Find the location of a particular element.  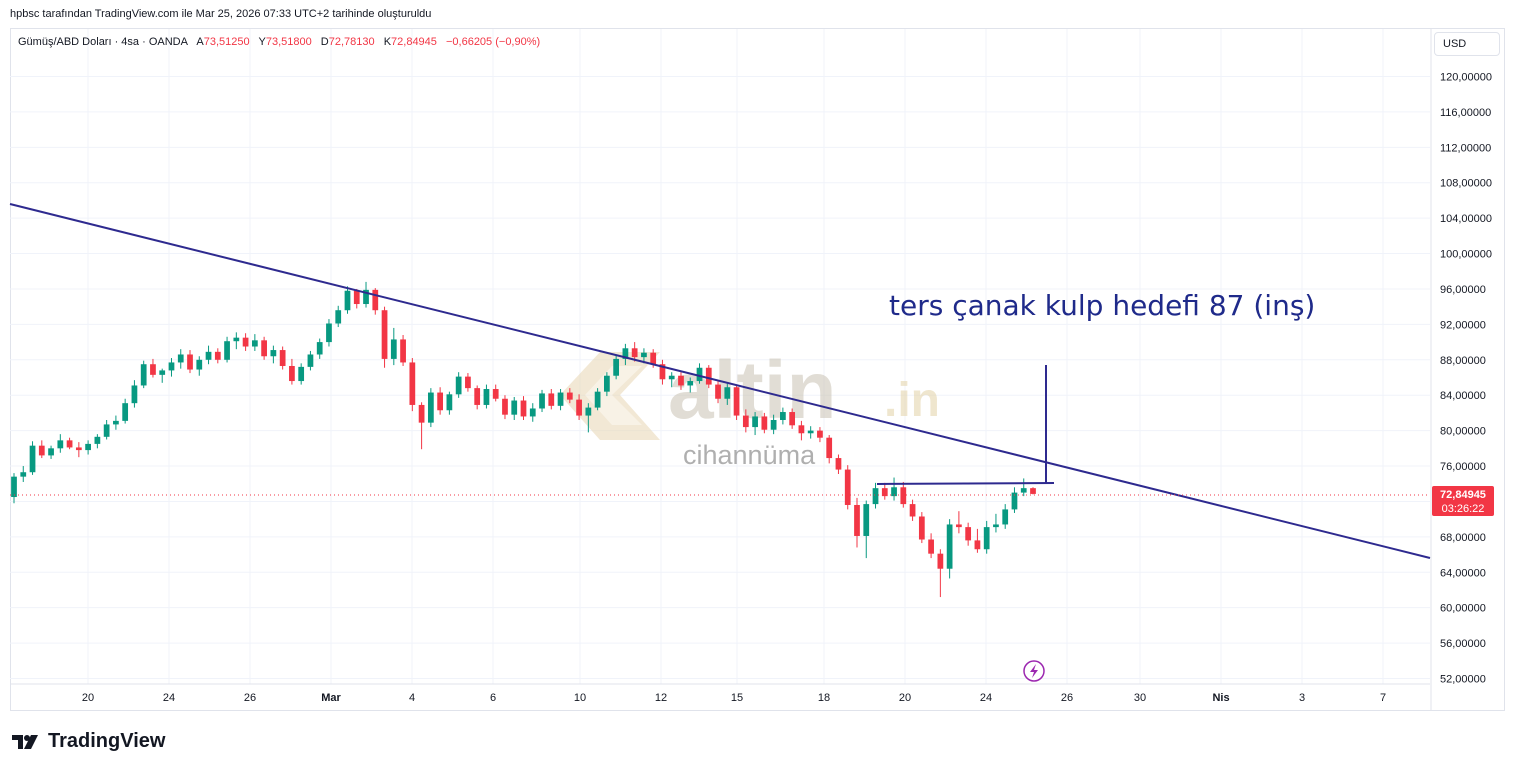

currency-selector: USD is located at coordinates (1467, 44).